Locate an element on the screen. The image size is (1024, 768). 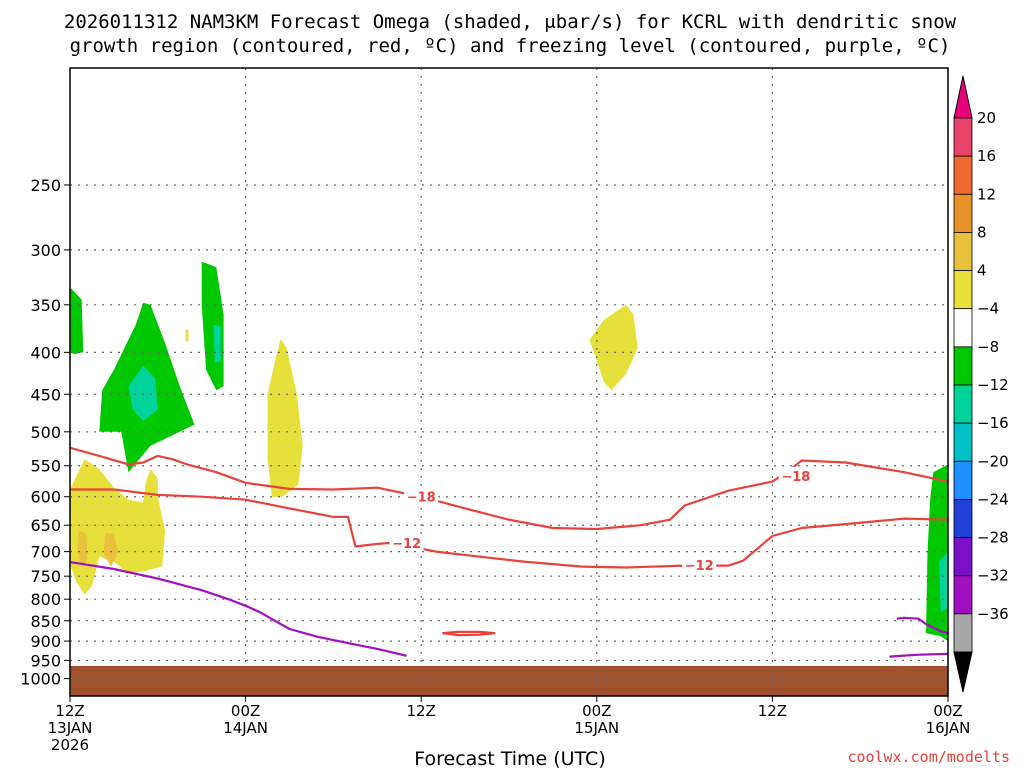
terrain-fill is located at coordinates (509, 680).